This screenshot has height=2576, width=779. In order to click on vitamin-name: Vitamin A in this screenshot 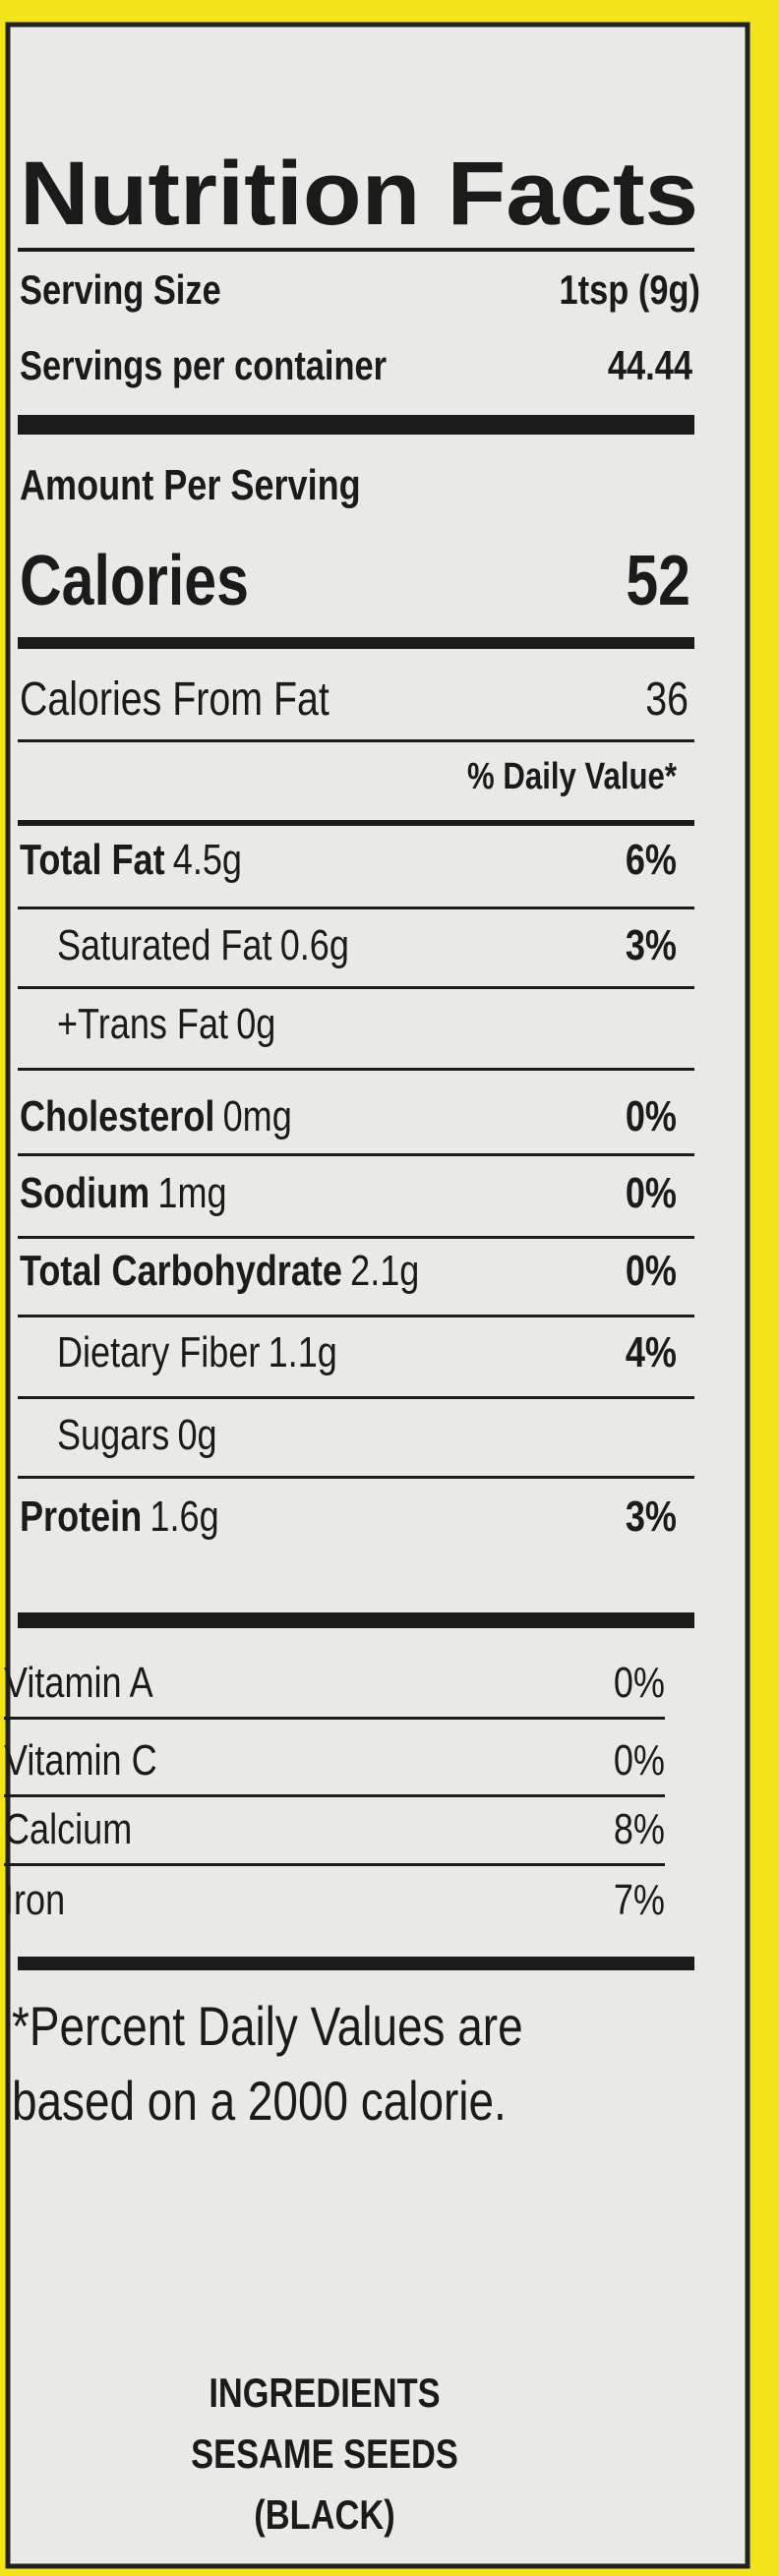, I will do `click(78, 1683)`.